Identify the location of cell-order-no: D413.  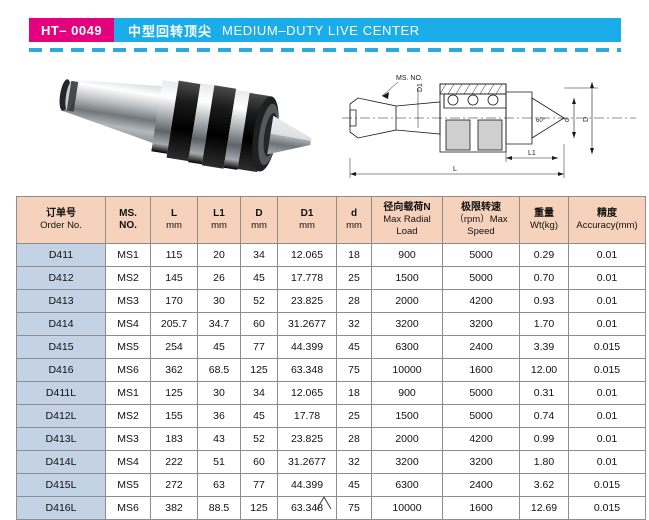
(61, 301).